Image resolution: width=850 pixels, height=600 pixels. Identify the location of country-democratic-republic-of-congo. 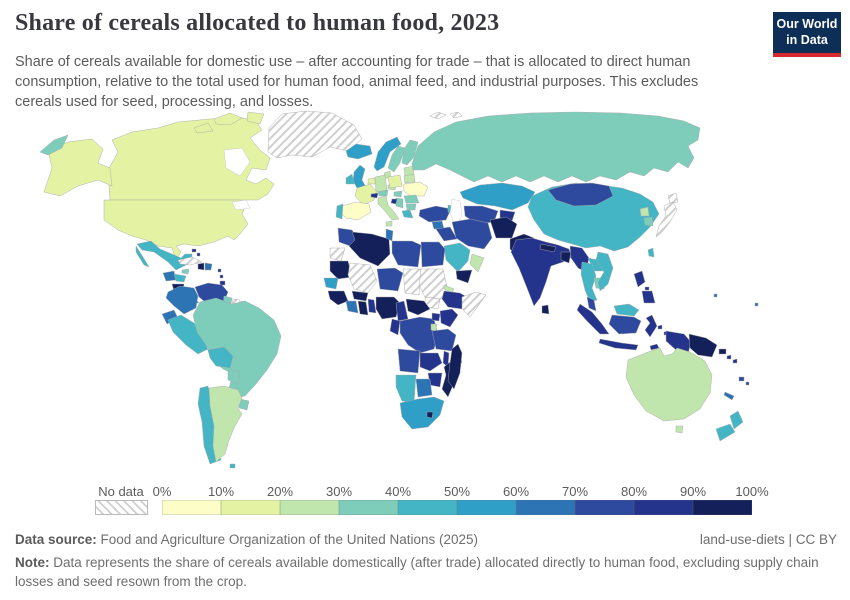
(419, 335).